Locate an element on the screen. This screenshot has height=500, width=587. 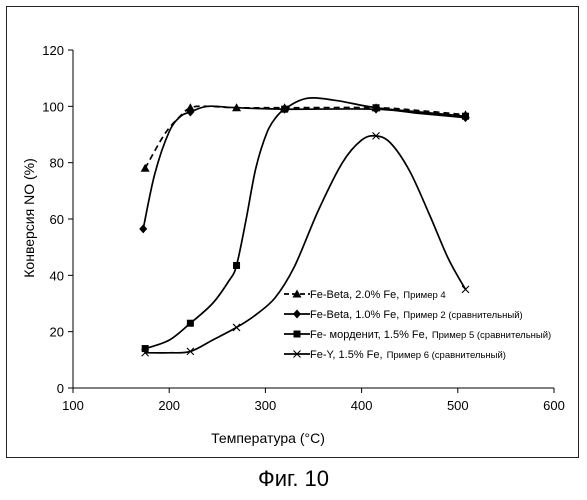
legend-label-example: Пример 4 is located at coordinates (424, 295).